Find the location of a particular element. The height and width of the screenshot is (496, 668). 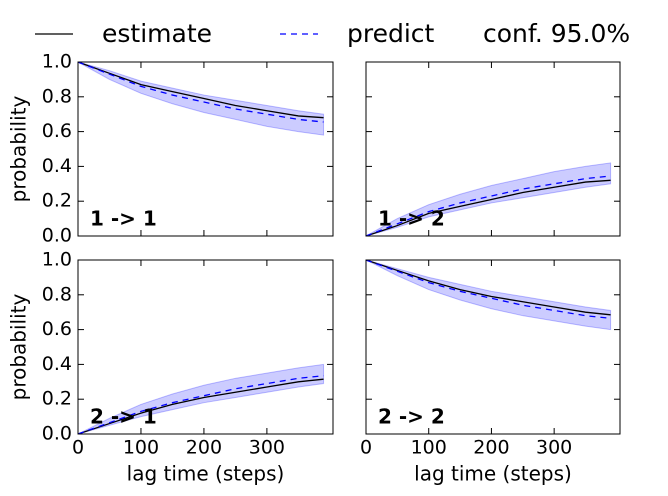

legend-label: estimate is located at coordinates (157, 33).